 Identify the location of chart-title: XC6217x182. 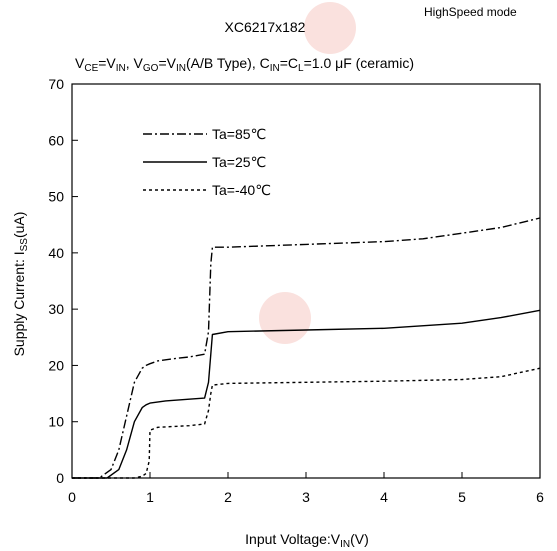
(265, 27).